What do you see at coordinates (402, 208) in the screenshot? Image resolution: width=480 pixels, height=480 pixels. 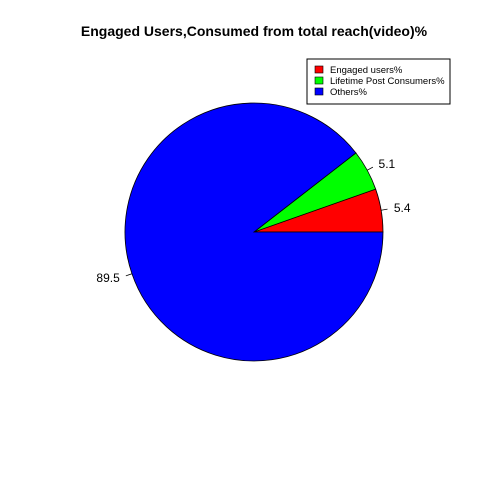 I see `slice-label-1: 5.4` at bounding box center [402, 208].